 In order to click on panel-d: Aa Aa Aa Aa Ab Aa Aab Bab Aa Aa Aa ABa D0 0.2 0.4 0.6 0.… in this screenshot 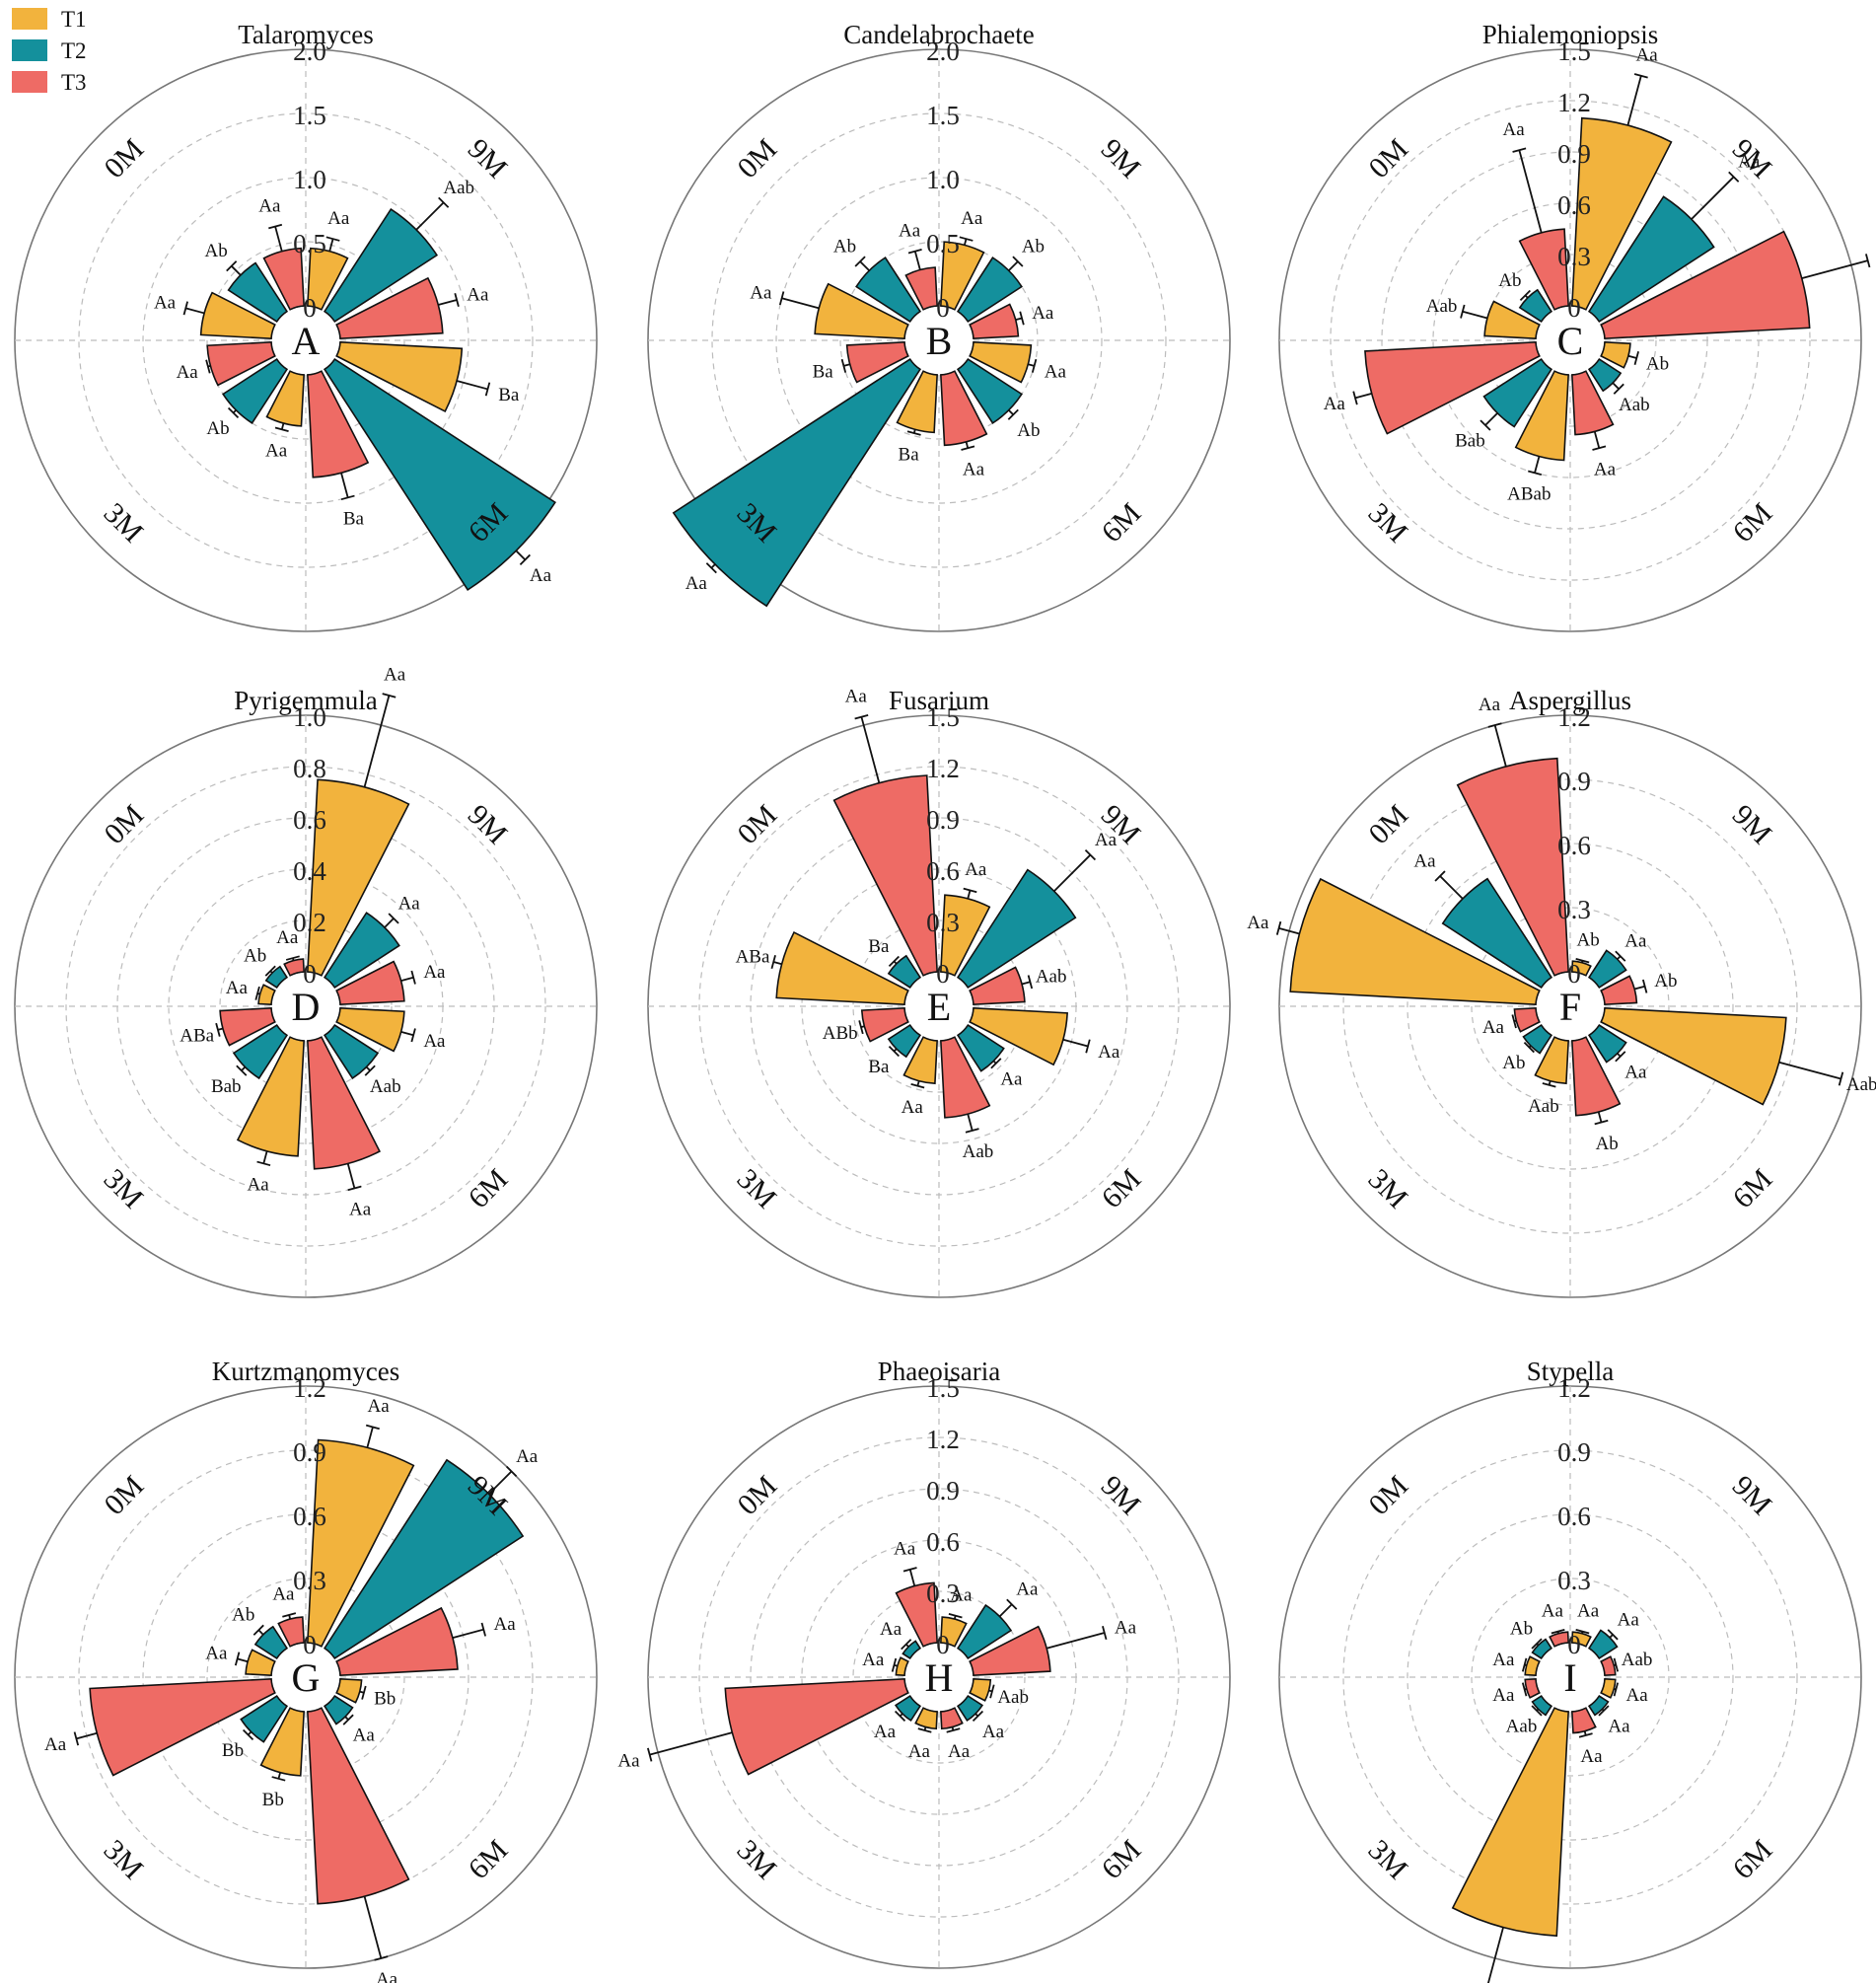, I will do `click(306, 981)`.